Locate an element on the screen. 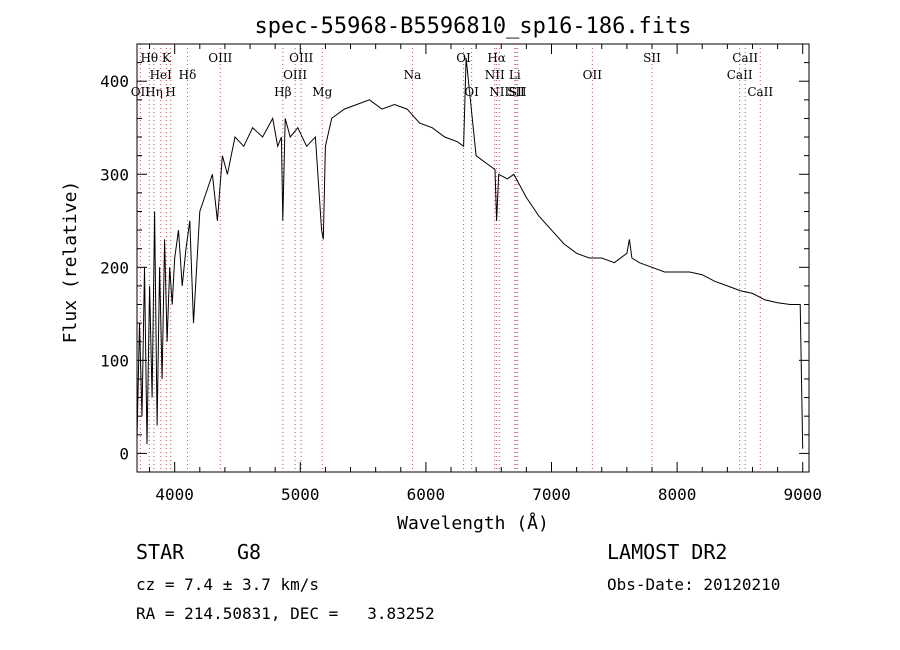 This screenshot has height=650, width=900. line-marker-label: Hη is located at coordinates (154, 92).